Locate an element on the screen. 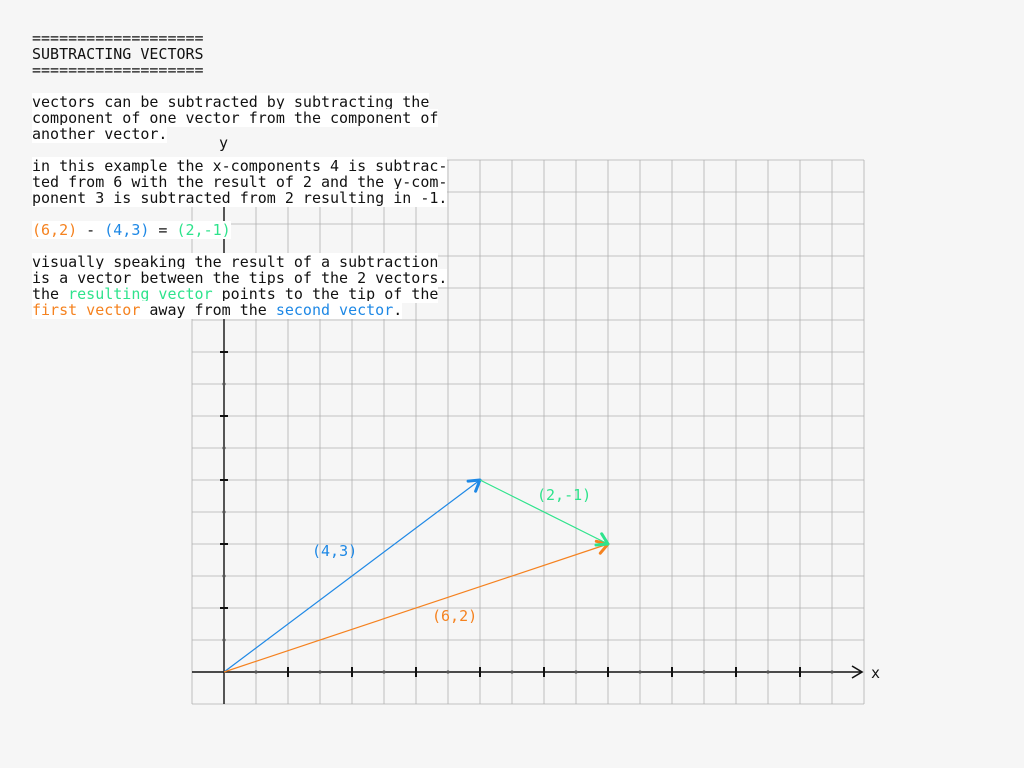 This screenshot has height=768, width=1024. vector-first-label: (6,2) is located at coordinates (454, 616).